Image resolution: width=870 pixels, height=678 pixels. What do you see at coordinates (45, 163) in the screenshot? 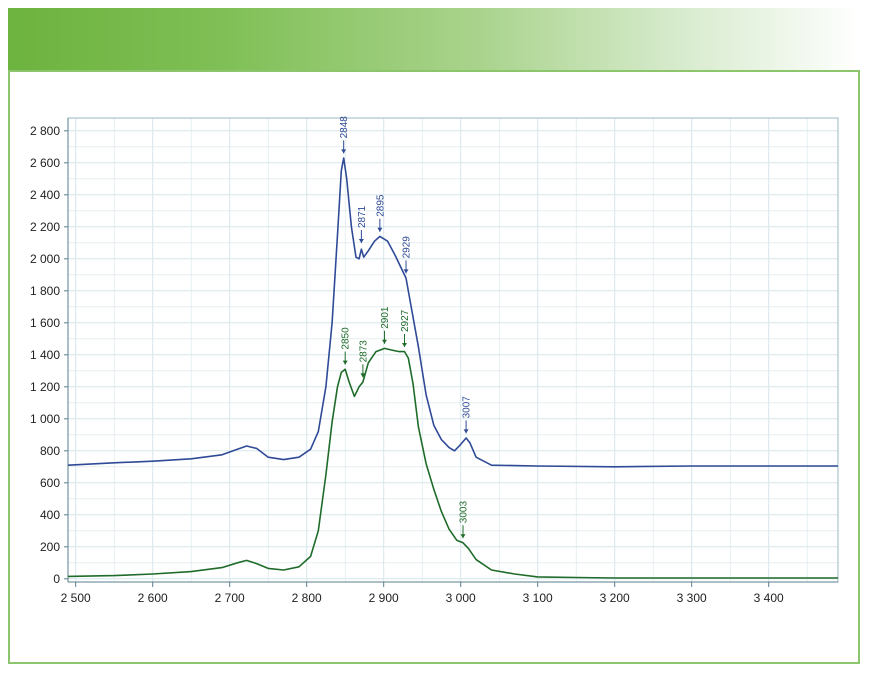
I see `y-tick-label: 2 600` at bounding box center [45, 163].